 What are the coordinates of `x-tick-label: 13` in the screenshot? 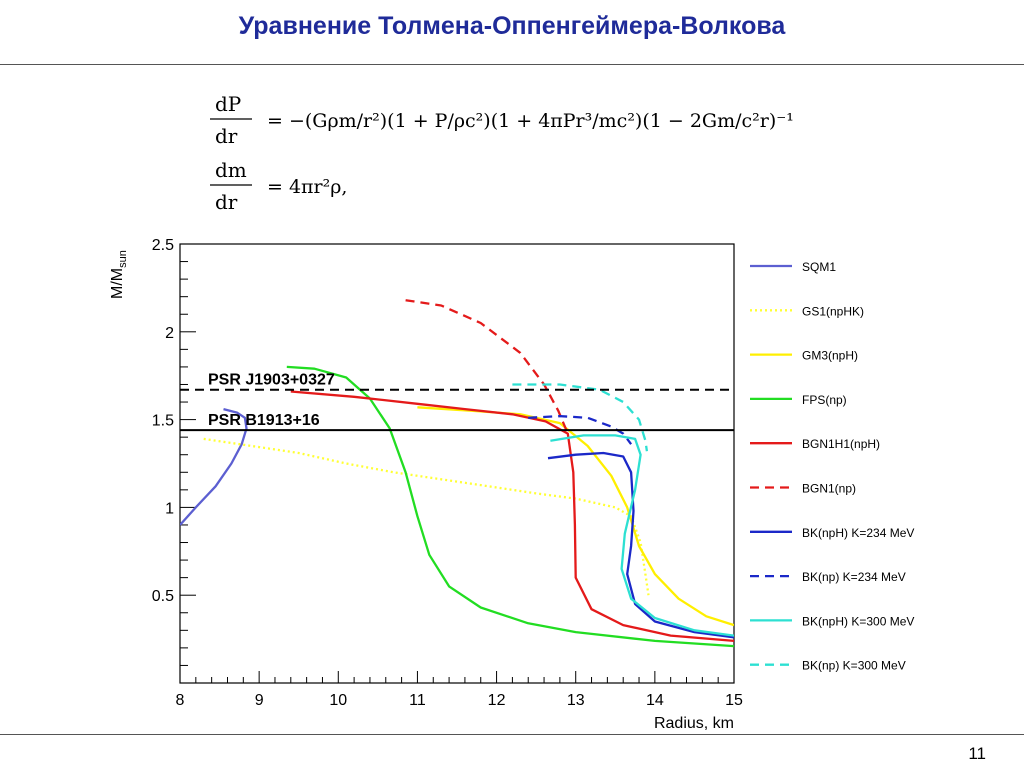 It's located at (576, 700).